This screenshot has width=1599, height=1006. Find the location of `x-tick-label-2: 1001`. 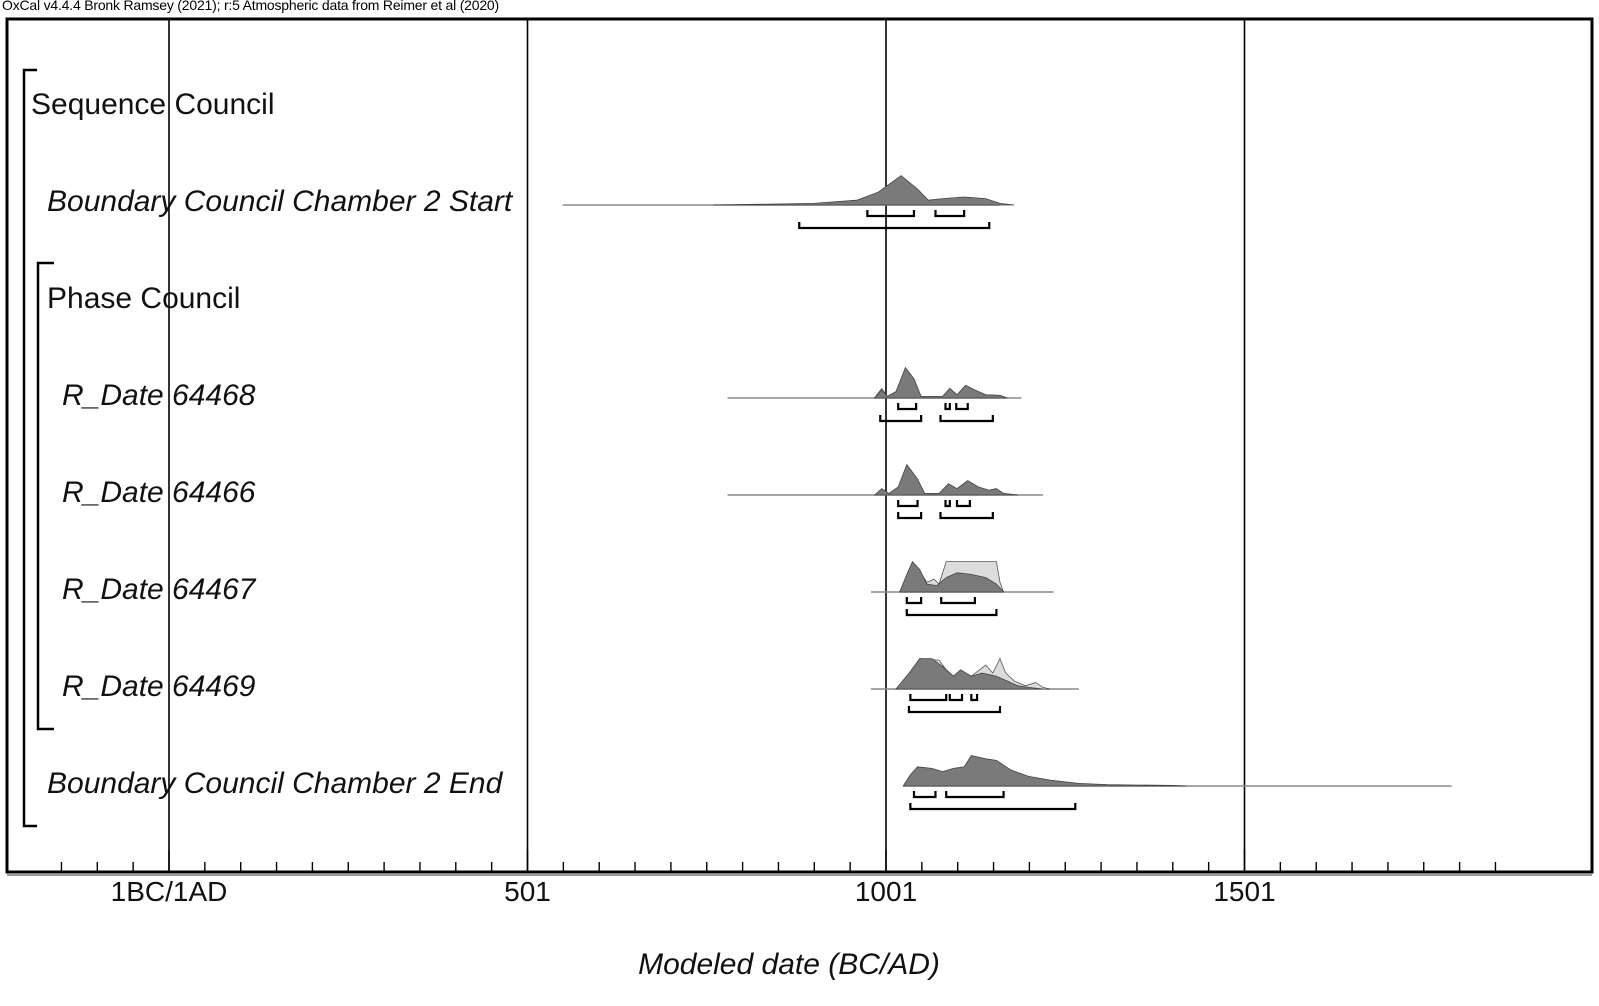

x-tick-label-2: 1001 is located at coordinates (886, 891).